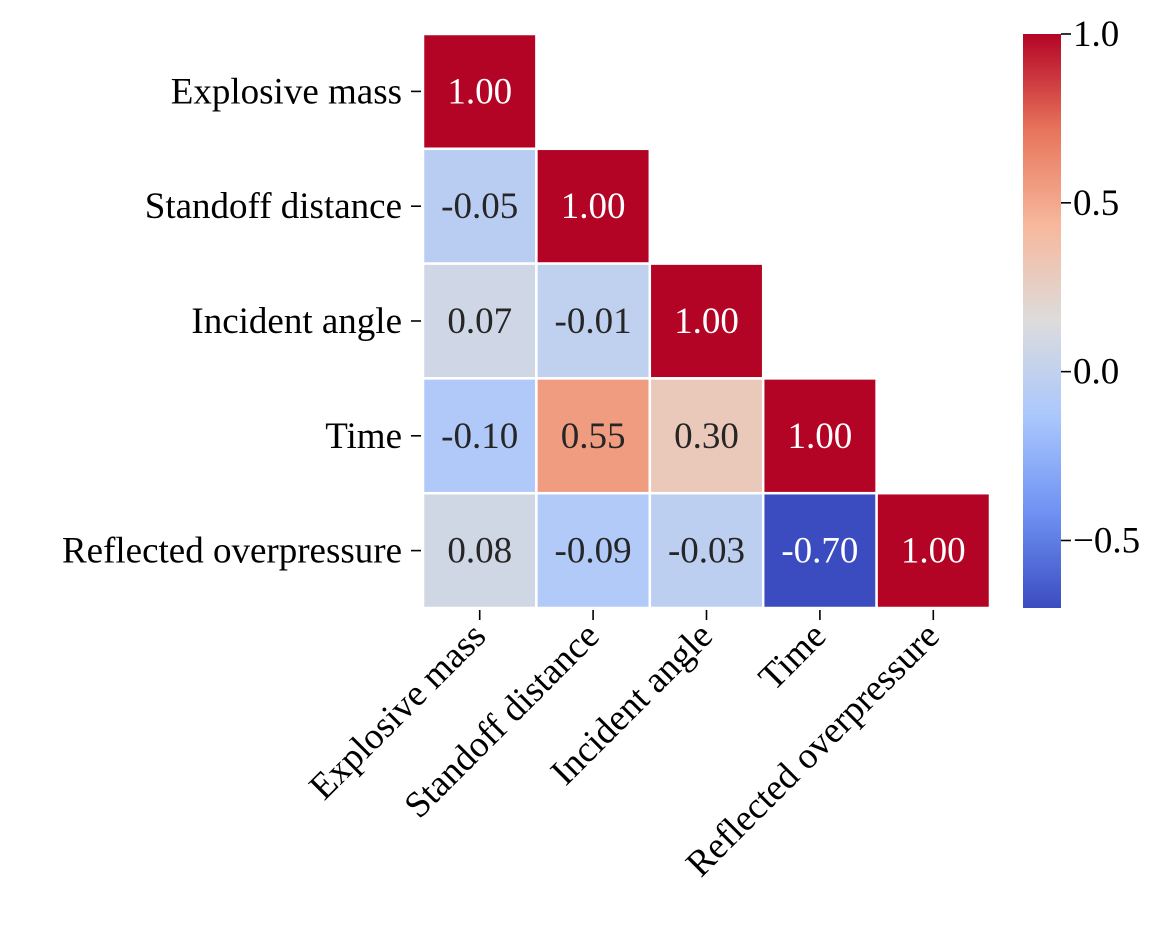 The width and height of the screenshot is (1166, 947). I want to click on heatmap-cell-reflected-overpressure-standoff-distance, so click(593, 550).